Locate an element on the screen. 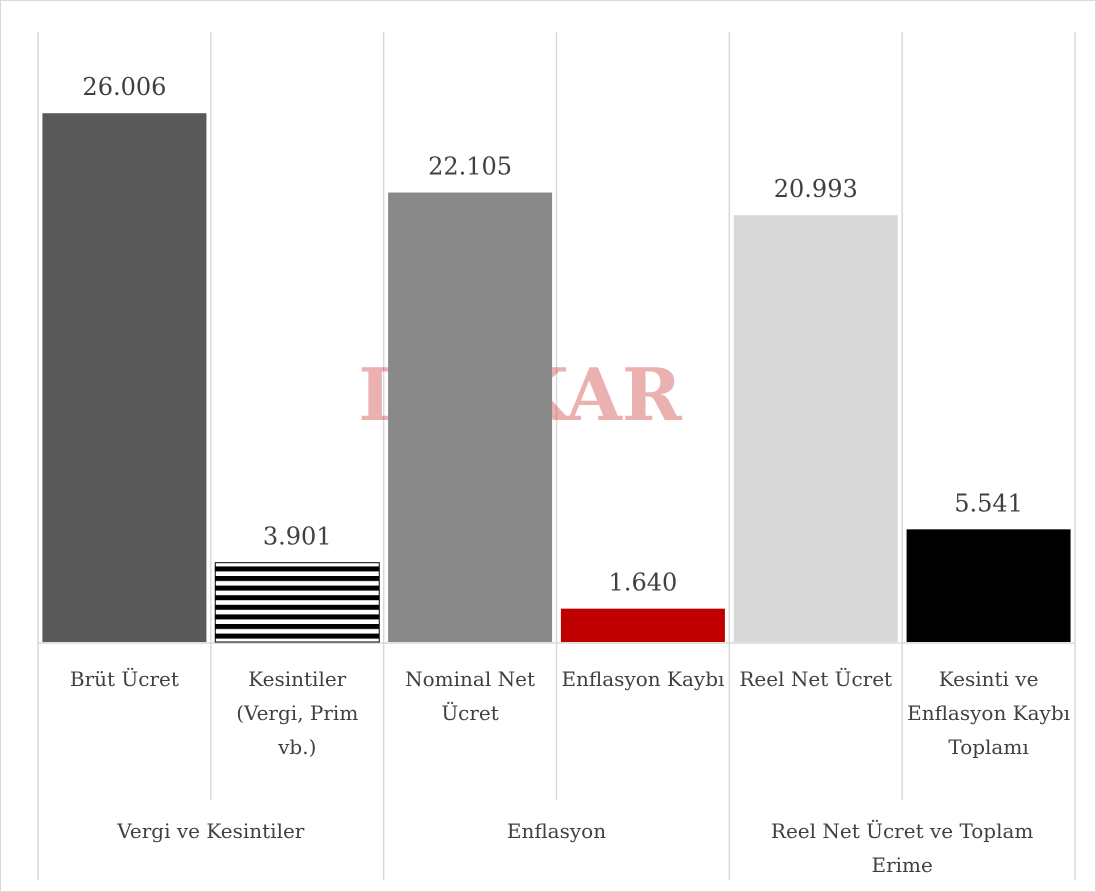 The height and width of the screenshot is (892, 1096). group-label: Enflasyon is located at coordinates (556, 831).